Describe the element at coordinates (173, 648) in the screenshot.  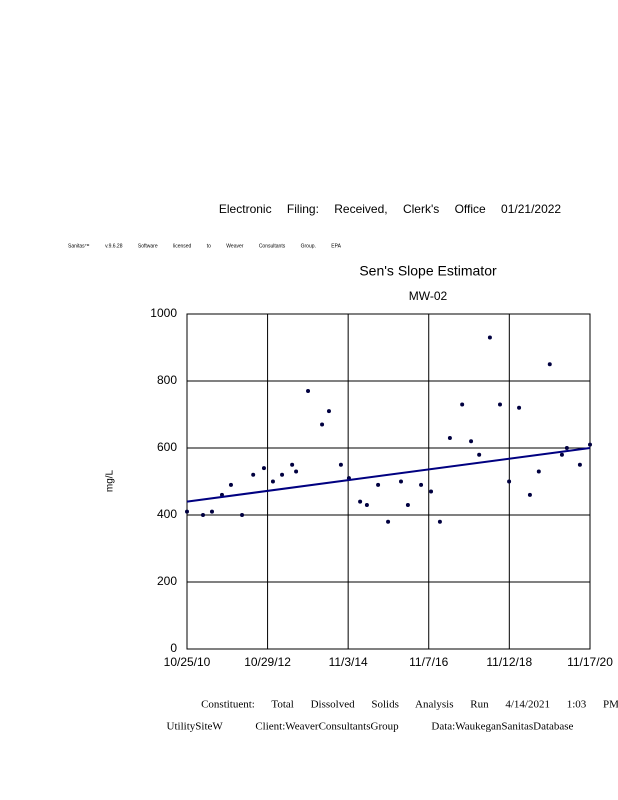
I see `y-tick-label: 0` at that location.